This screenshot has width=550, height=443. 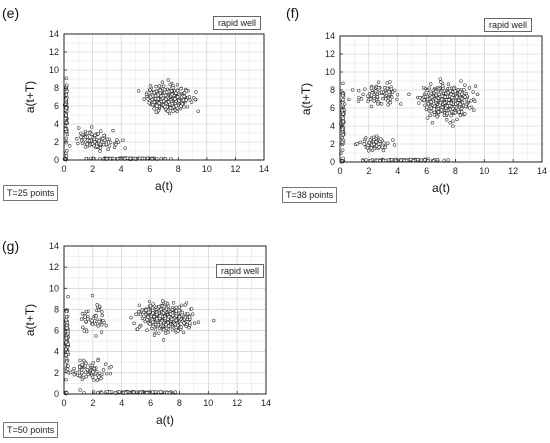 I want to click on x-tick-label: 4, so click(x=121, y=169).